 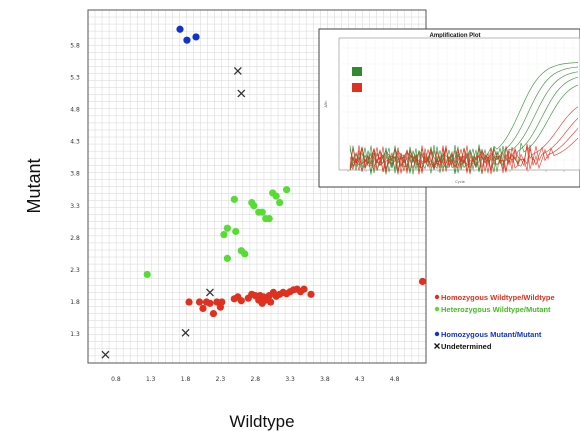 I want to click on y-tick-label: 1.3, so click(x=75, y=334).